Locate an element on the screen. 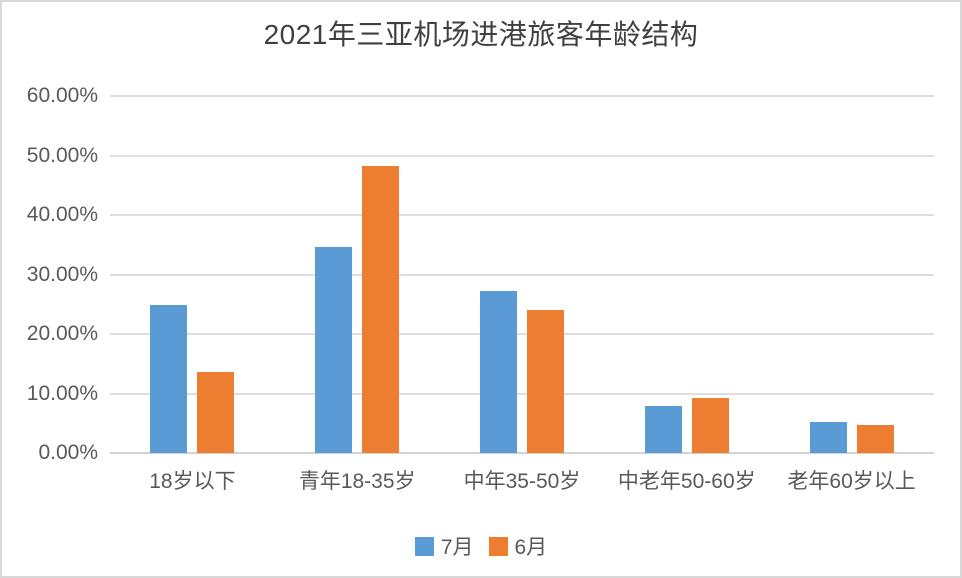  legend-item: 7月 is located at coordinates (444, 546).